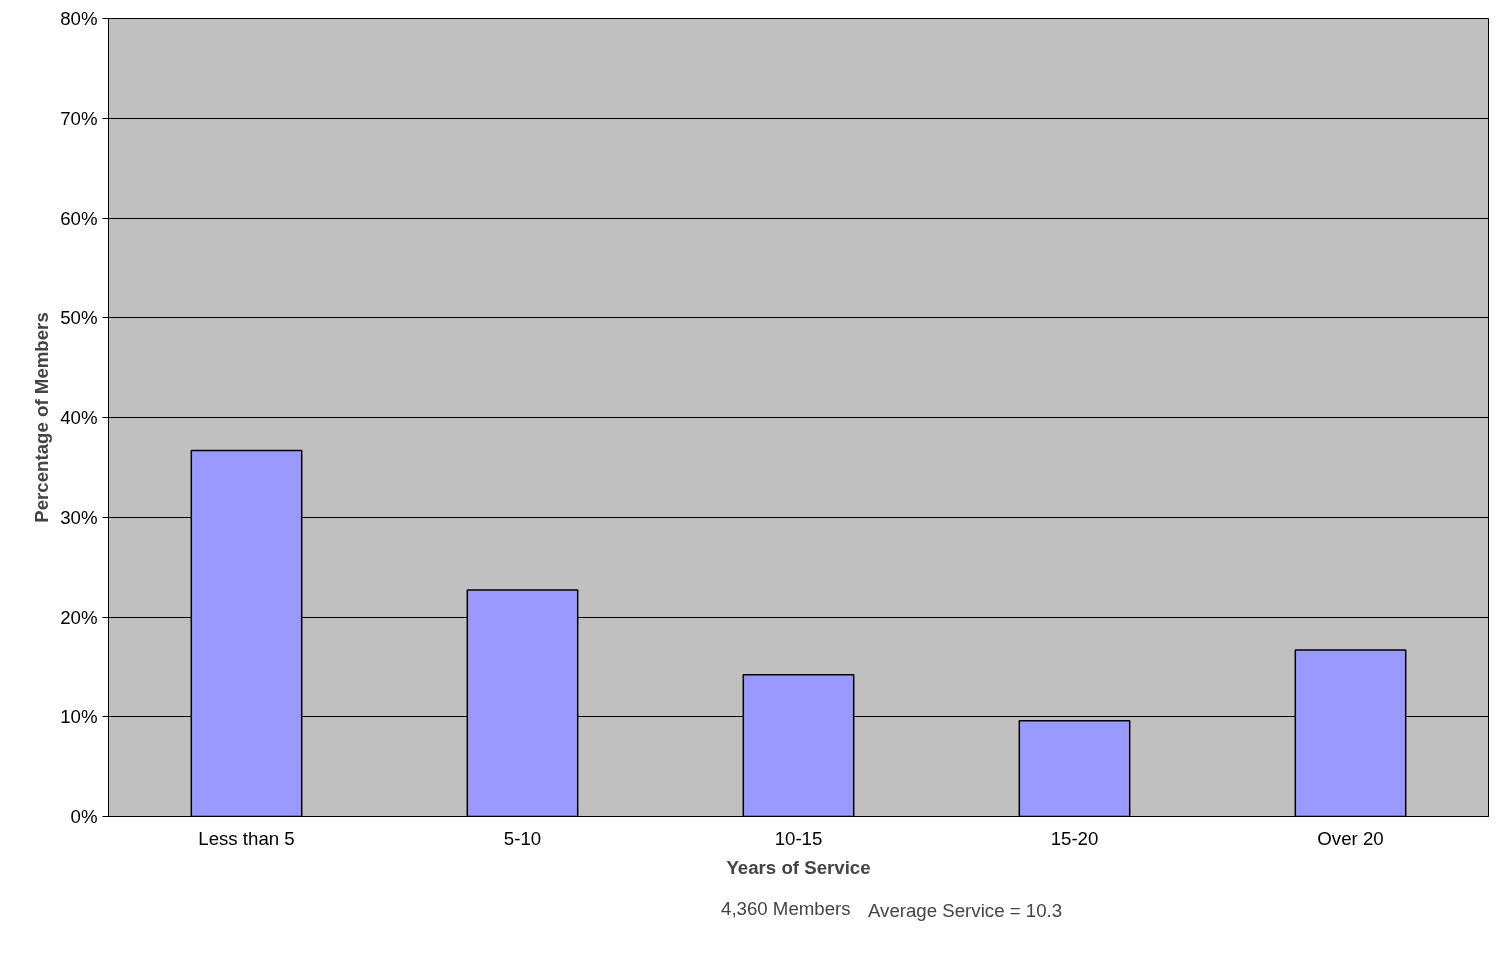 The image size is (1507, 954). Describe the element at coordinates (1350, 838) in the screenshot. I see `x-tick-label: Over 20` at that location.